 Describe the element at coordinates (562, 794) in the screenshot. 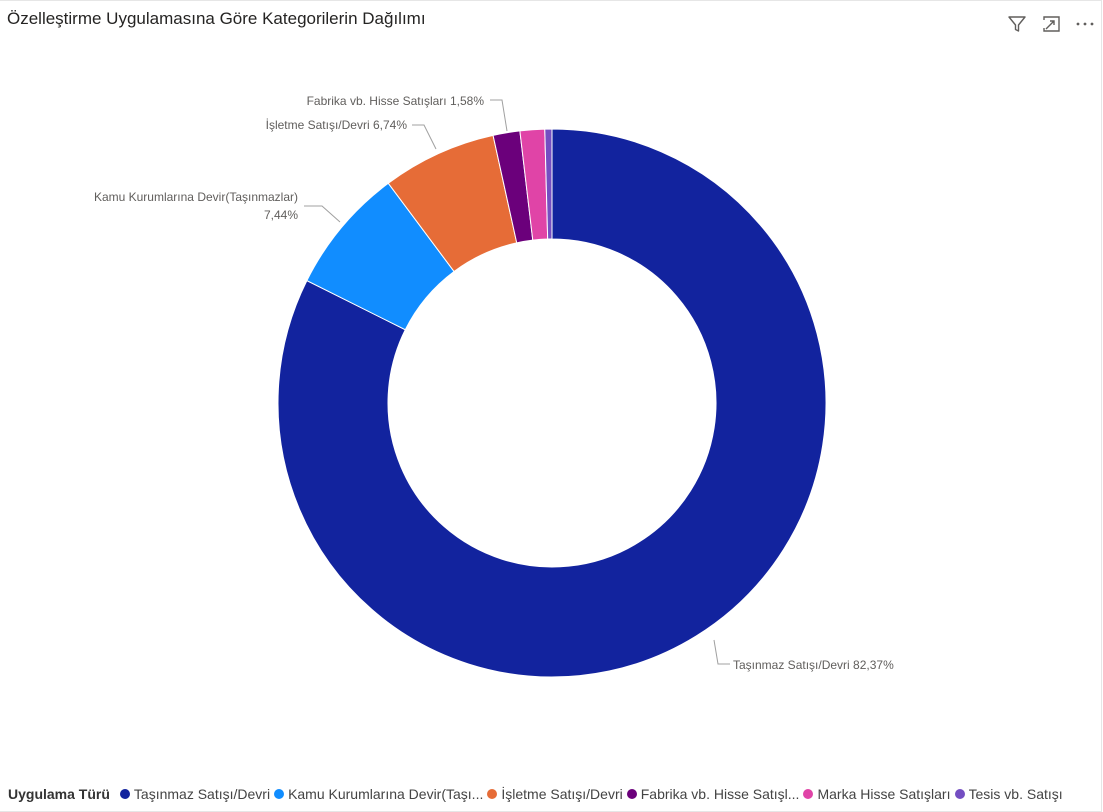

I see `legend-label-2: İşletme Satışı/Devri` at that location.